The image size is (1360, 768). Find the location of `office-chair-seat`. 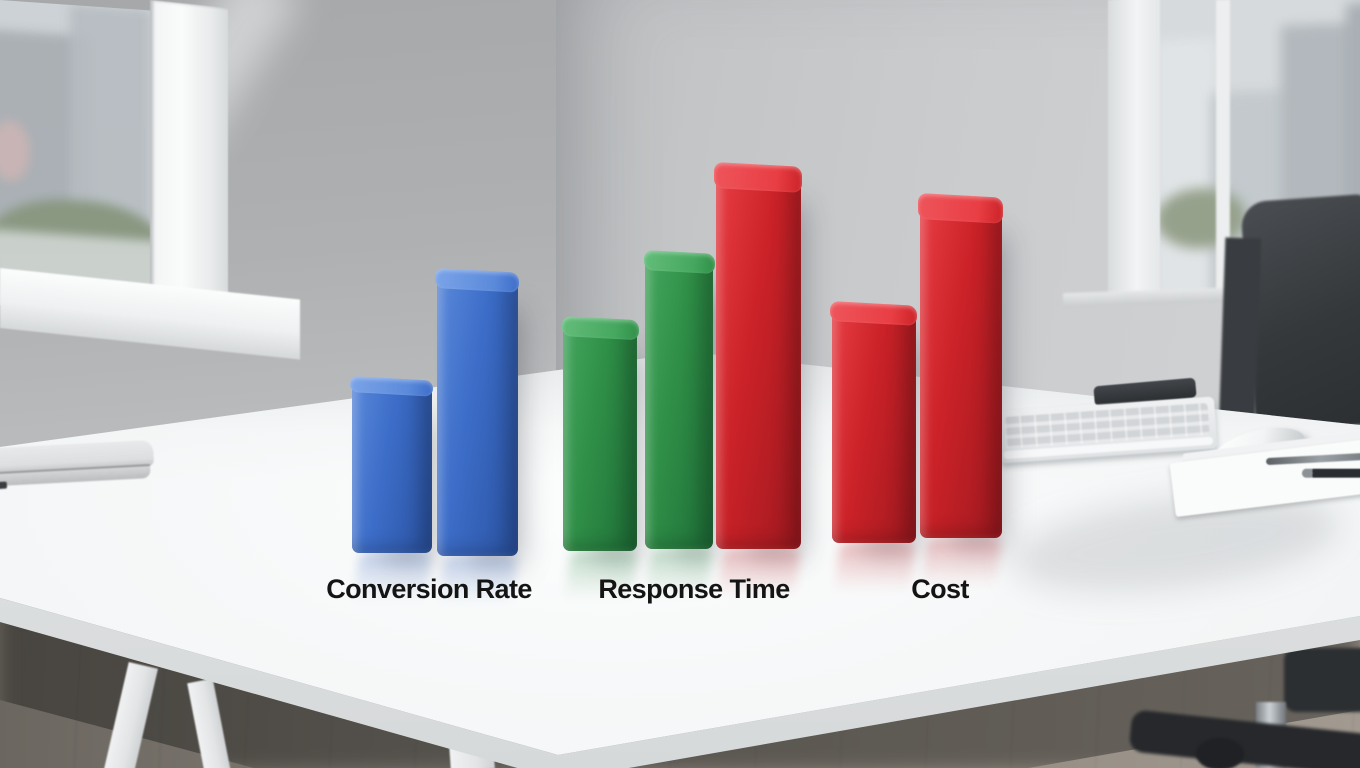

office-chair-seat is located at coordinates (1322, 680).